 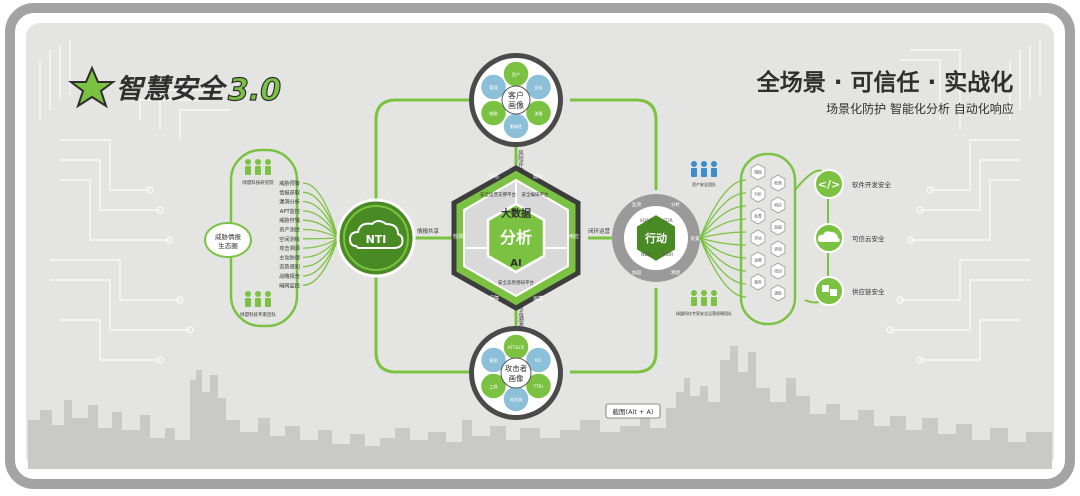 What do you see at coordinates (668, 255) in the screenshot?
I see `action-segment-label: MDR` at bounding box center [668, 255].